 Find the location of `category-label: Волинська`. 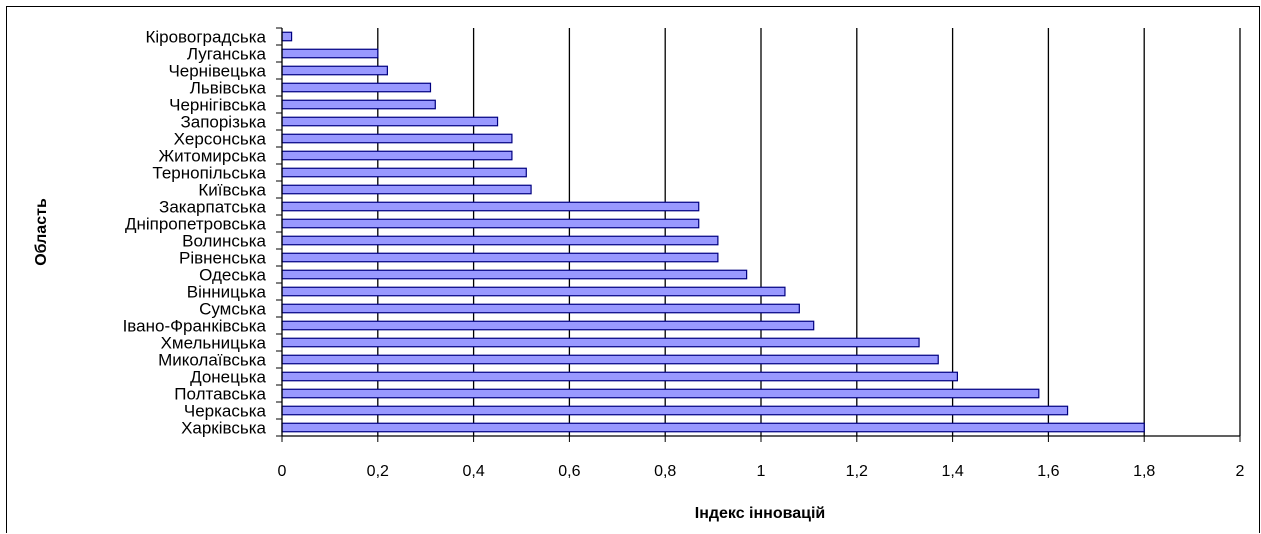

category-label: Волинська is located at coordinates (224, 241).